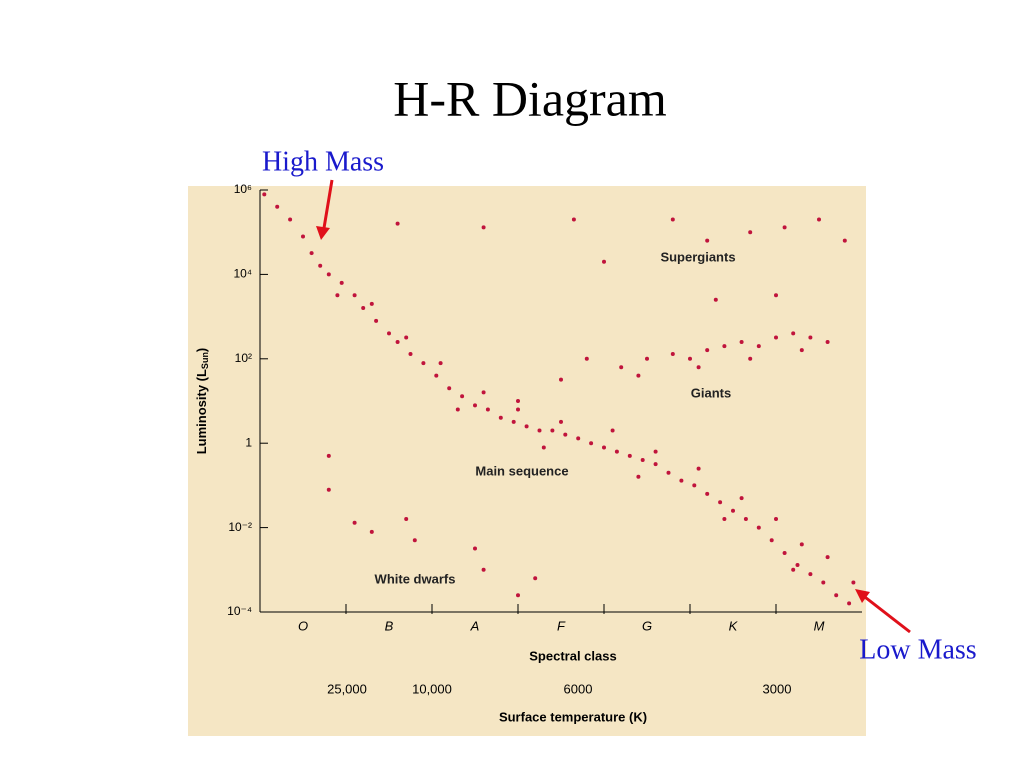 The width and height of the screenshot is (1024, 768). What do you see at coordinates (711, 392) in the screenshot?
I see `annotation: Giants` at bounding box center [711, 392].